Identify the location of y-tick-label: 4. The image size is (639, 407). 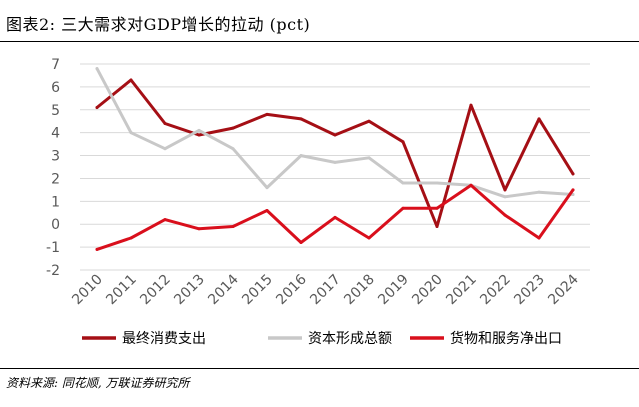
(55, 134).